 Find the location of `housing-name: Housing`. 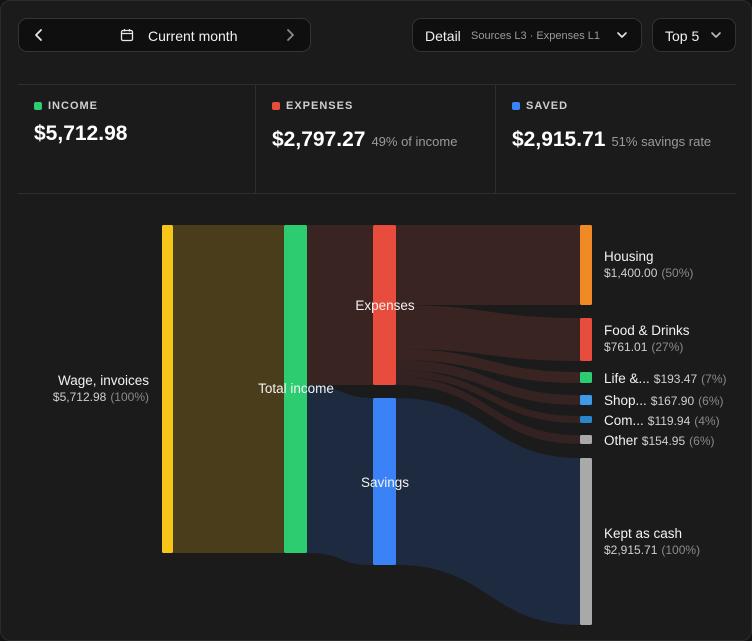

housing-name: Housing is located at coordinates (629, 256).